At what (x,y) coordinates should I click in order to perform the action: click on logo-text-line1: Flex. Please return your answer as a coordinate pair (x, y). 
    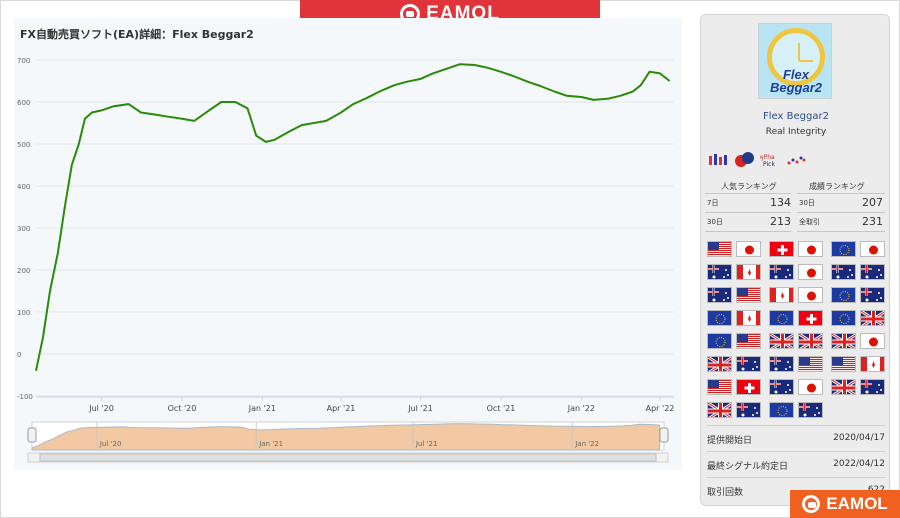
    Looking at the image, I should click on (795, 74).